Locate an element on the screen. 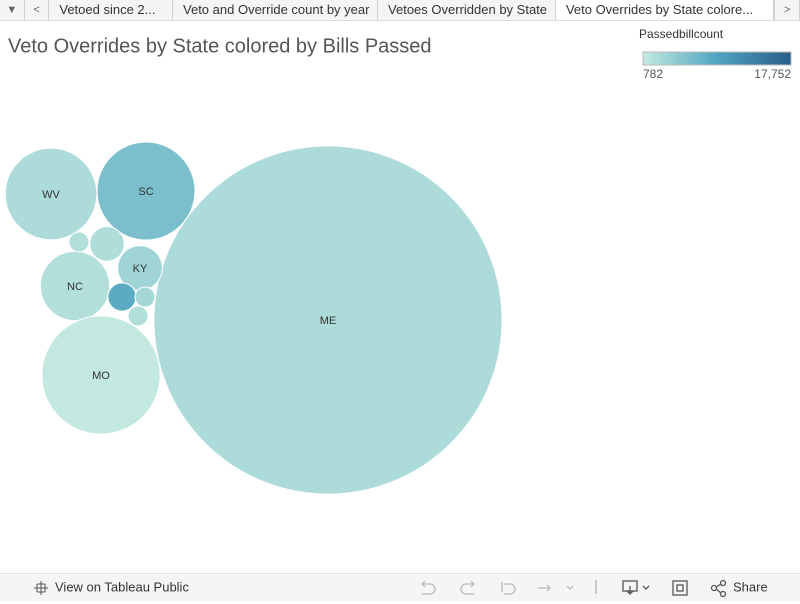 The height and width of the screenshot is (604, 800). legend-gradient is located at coordinates (717, 58).